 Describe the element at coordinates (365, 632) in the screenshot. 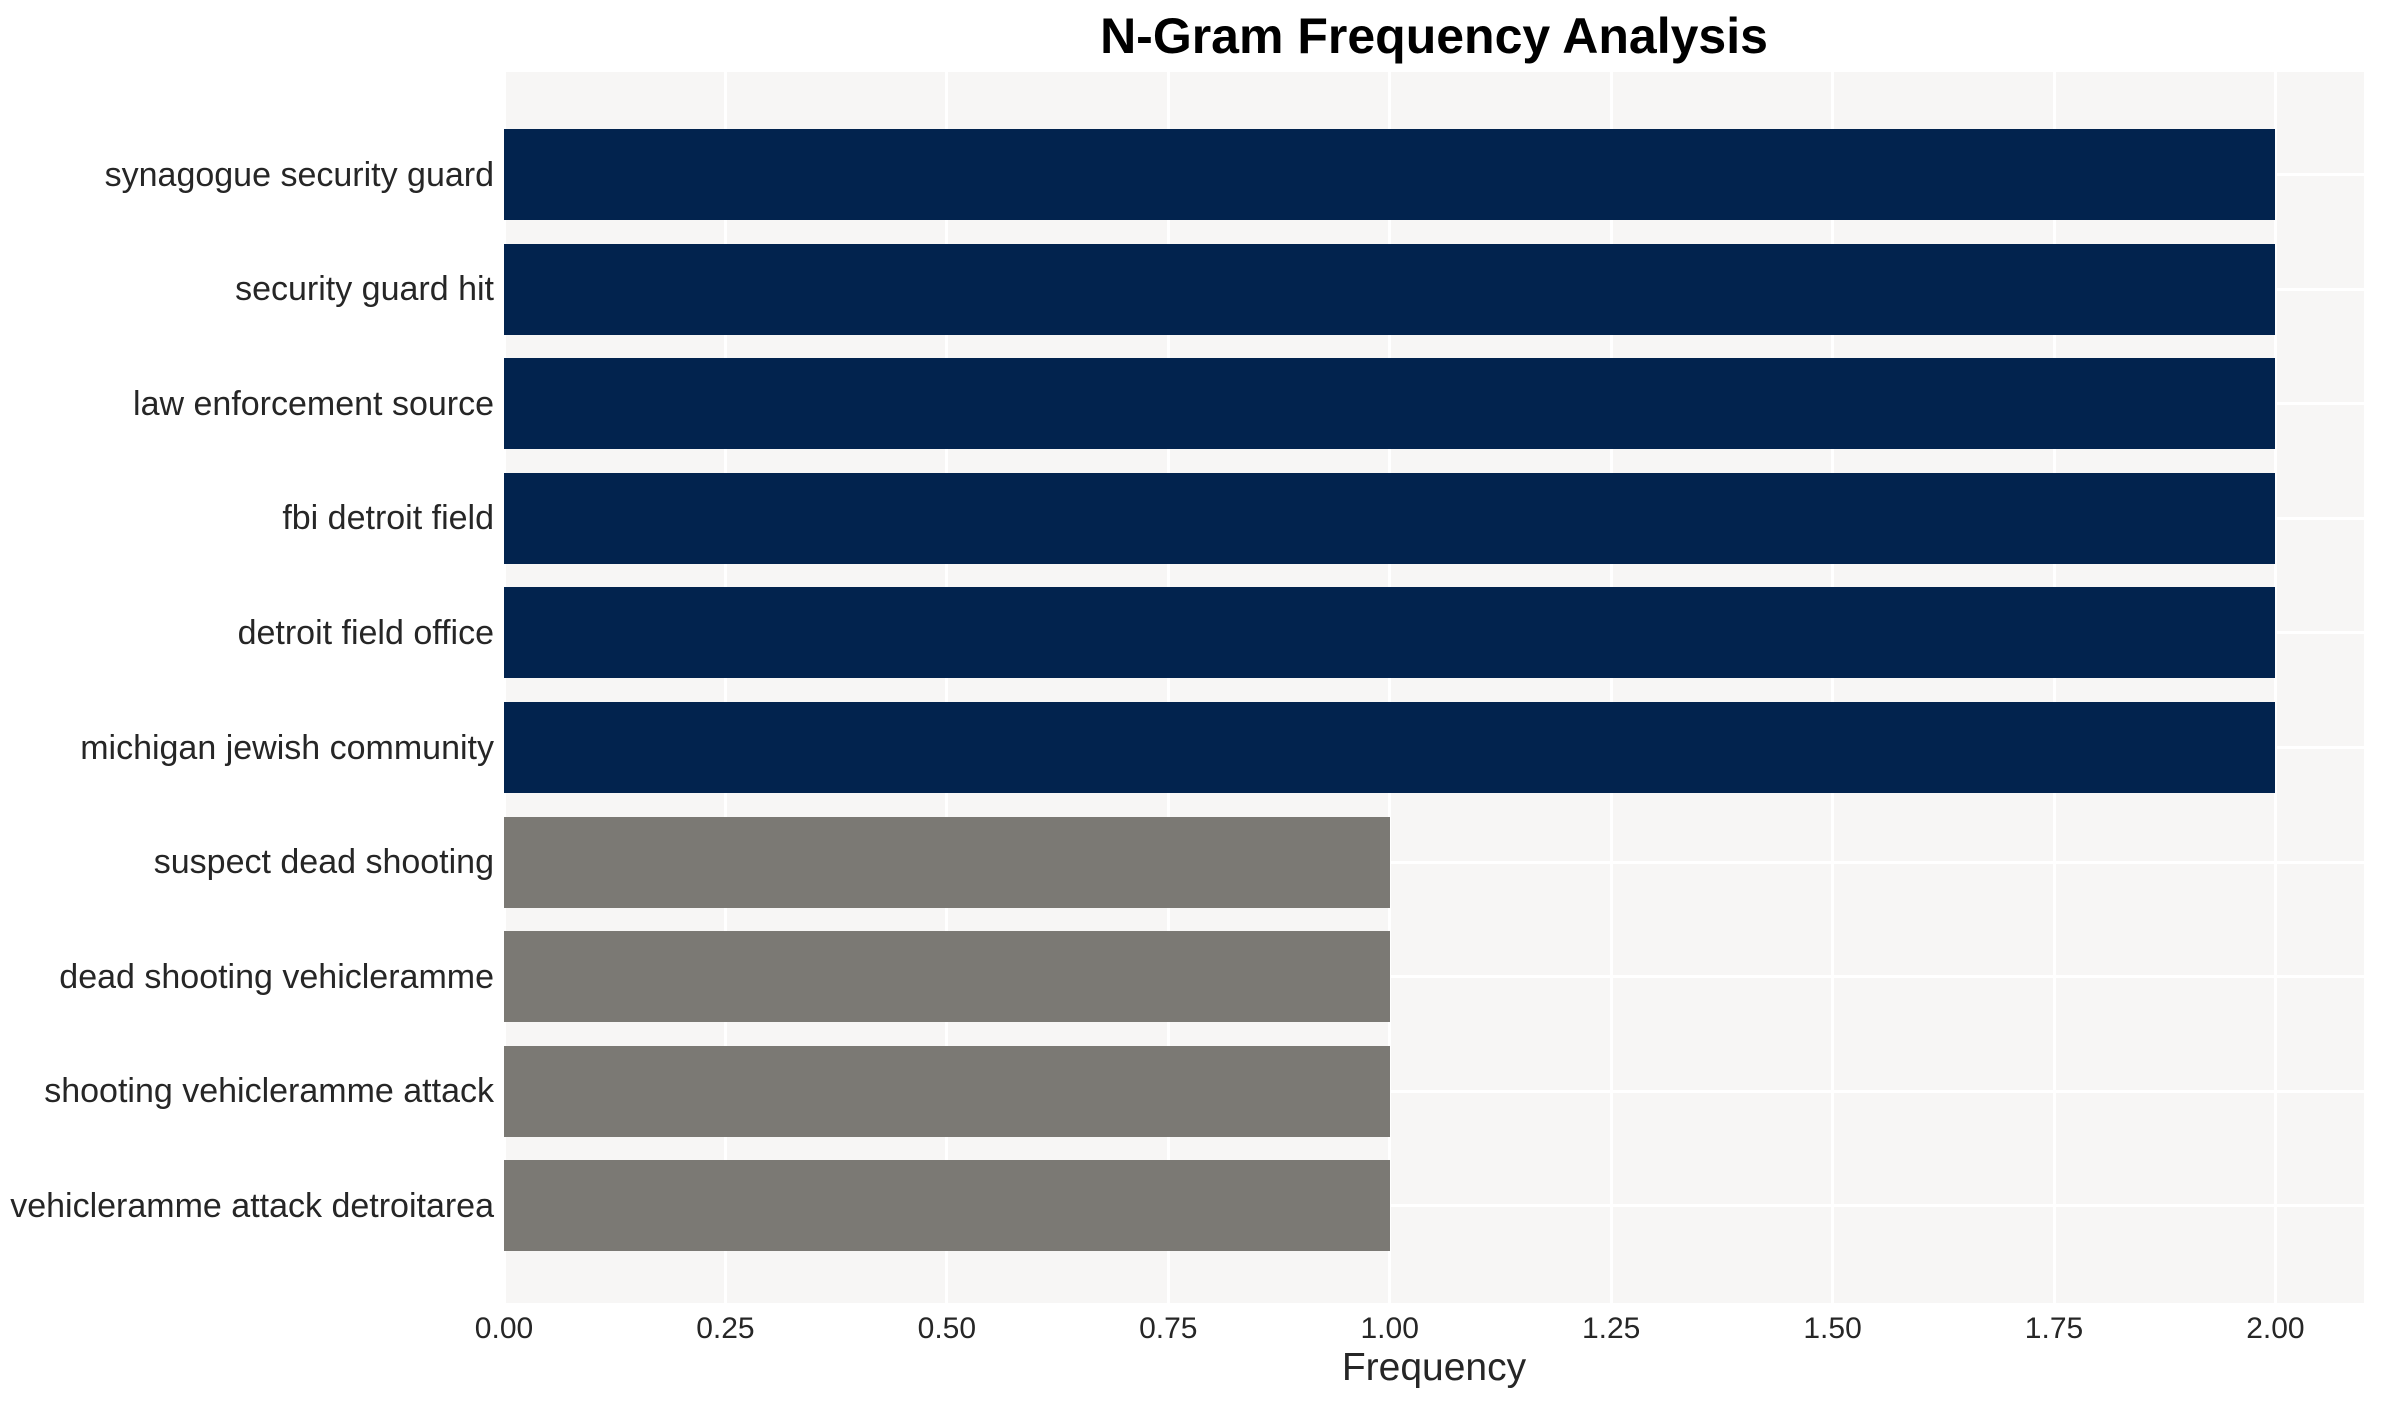

I see `y-tick-label: detroit field office` at that location.